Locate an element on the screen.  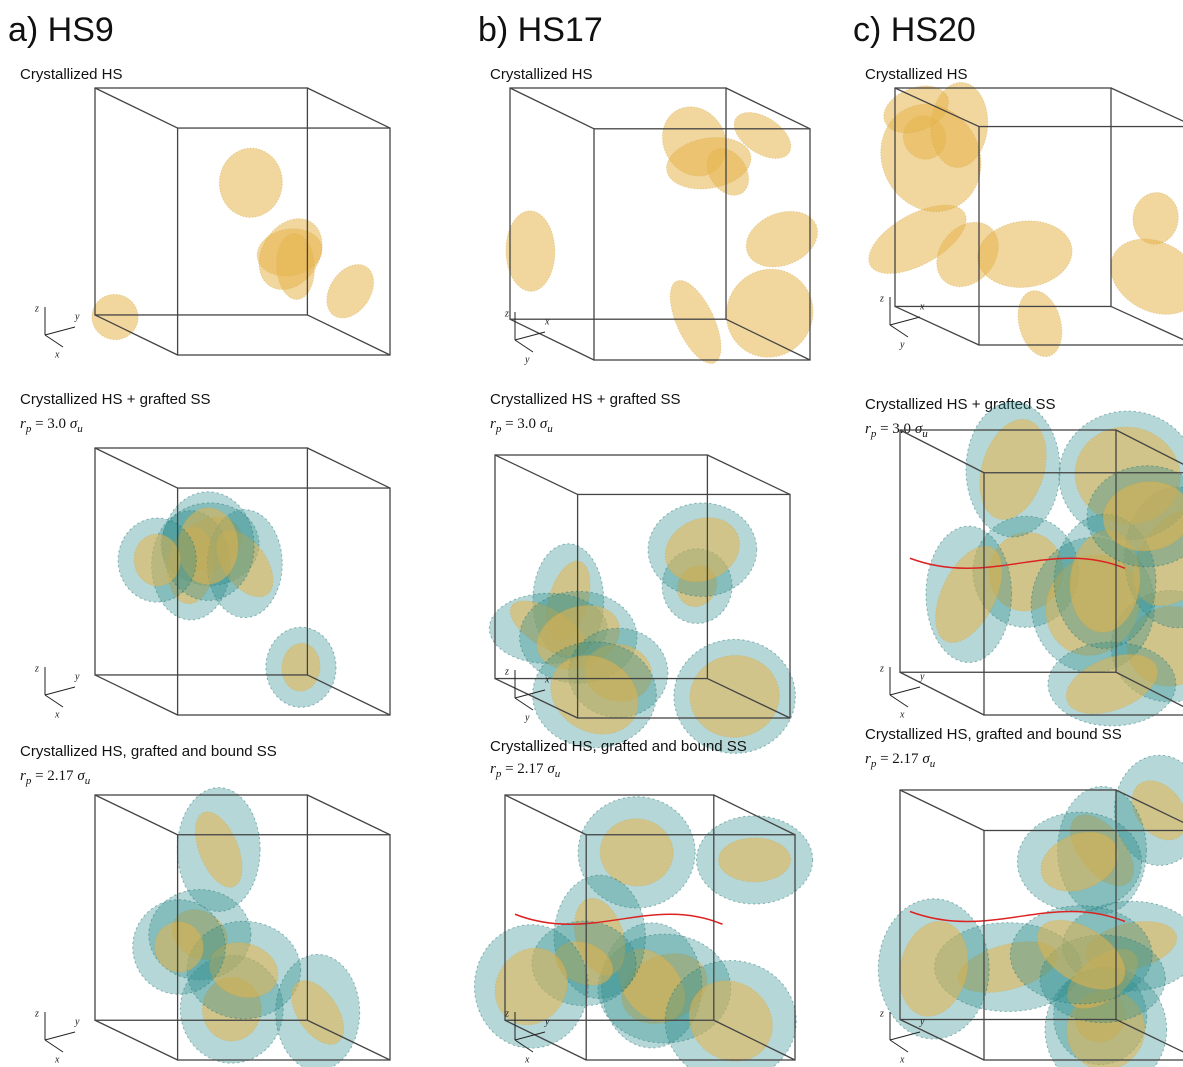
radius-value: = 2.17 is located at coordinates (899, 759).